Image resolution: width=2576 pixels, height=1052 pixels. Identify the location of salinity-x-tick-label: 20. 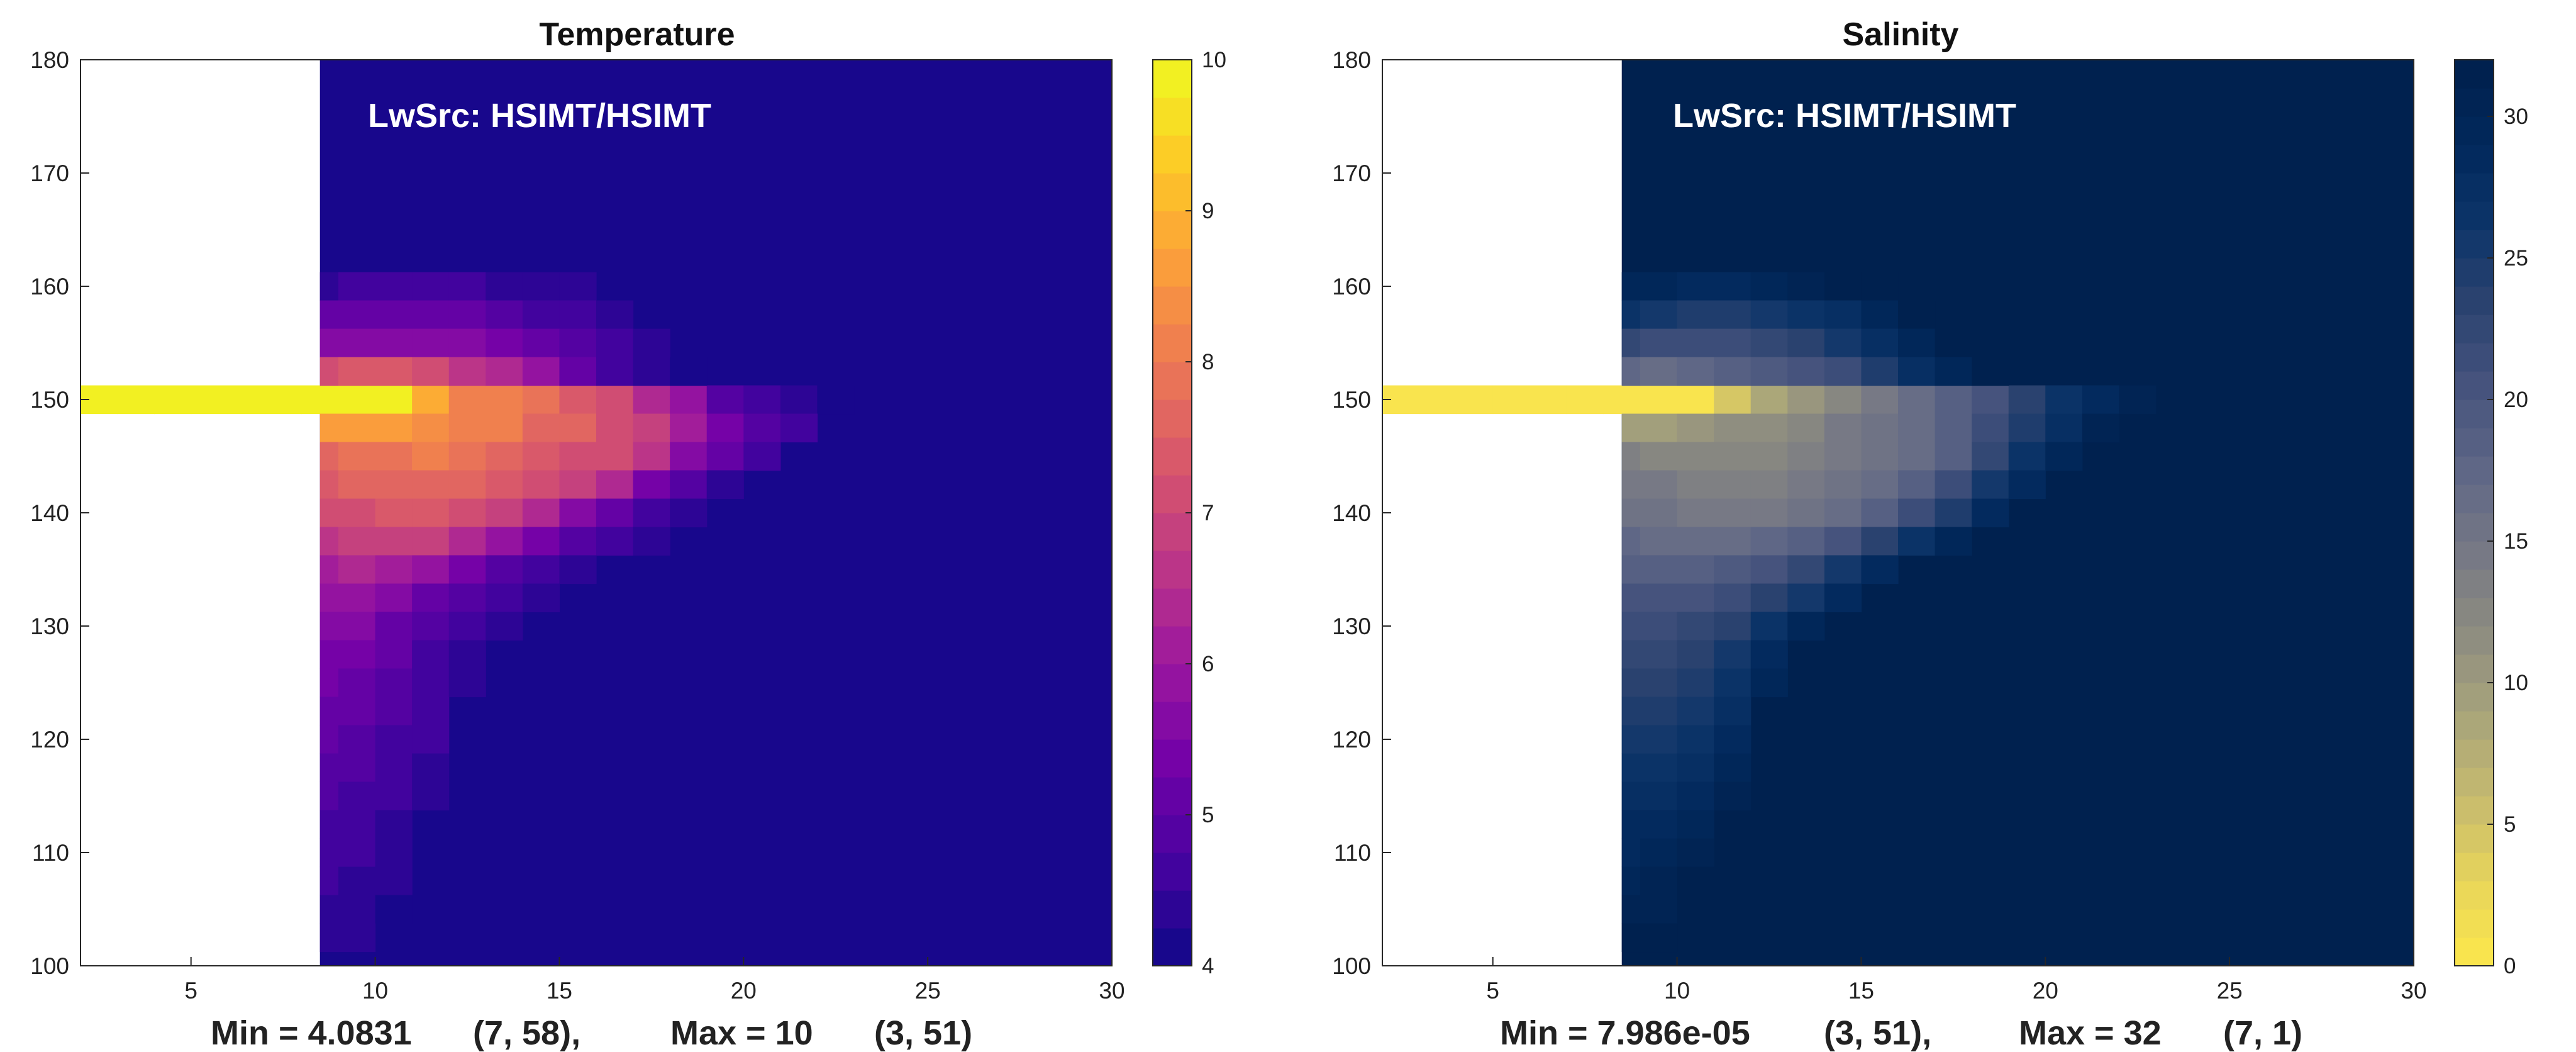
(2045, 991).